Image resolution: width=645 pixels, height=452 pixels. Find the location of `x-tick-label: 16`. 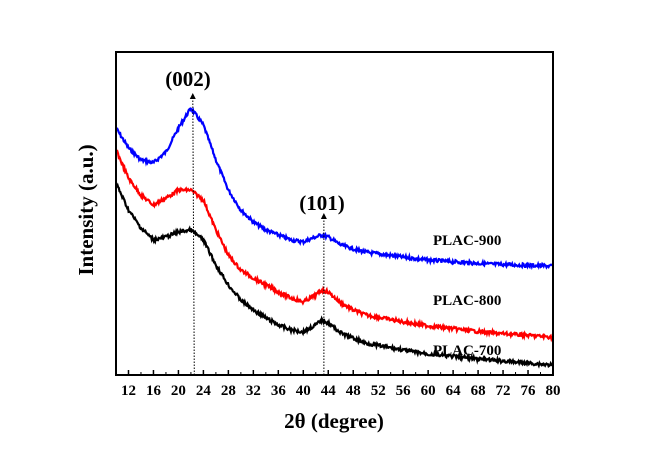

x-tick-label: 16 is located at coordinates (154, 391).